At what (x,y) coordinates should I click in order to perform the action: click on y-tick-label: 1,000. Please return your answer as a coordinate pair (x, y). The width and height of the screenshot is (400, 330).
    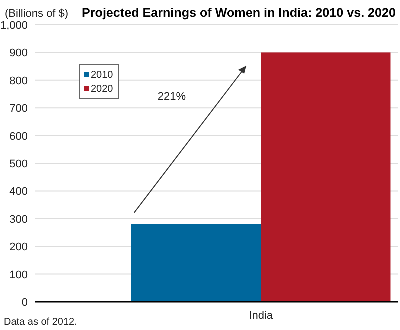
    Looking at the image, I should click on (14, 26).